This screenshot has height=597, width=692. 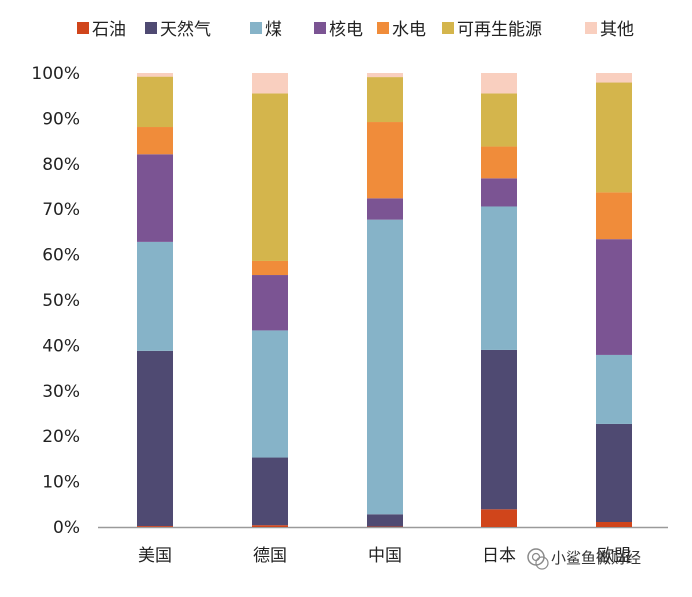 What do you see at coordinates (61, 119) in the screenshot?
I see `y-tick-label: 90%` at bounding box center [61, 119].